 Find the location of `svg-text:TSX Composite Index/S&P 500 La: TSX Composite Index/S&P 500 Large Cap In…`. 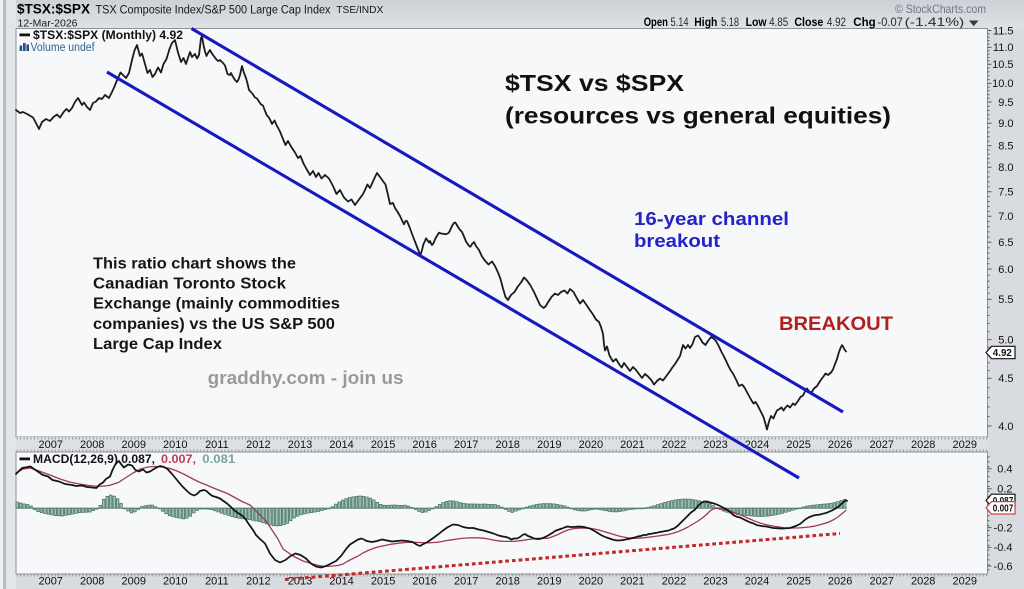

svg-text:TSX Composite Index/S&P 500 La: TSX Composite Index/S&P 500 Large Cap In… is located at coordinates (213, 11).